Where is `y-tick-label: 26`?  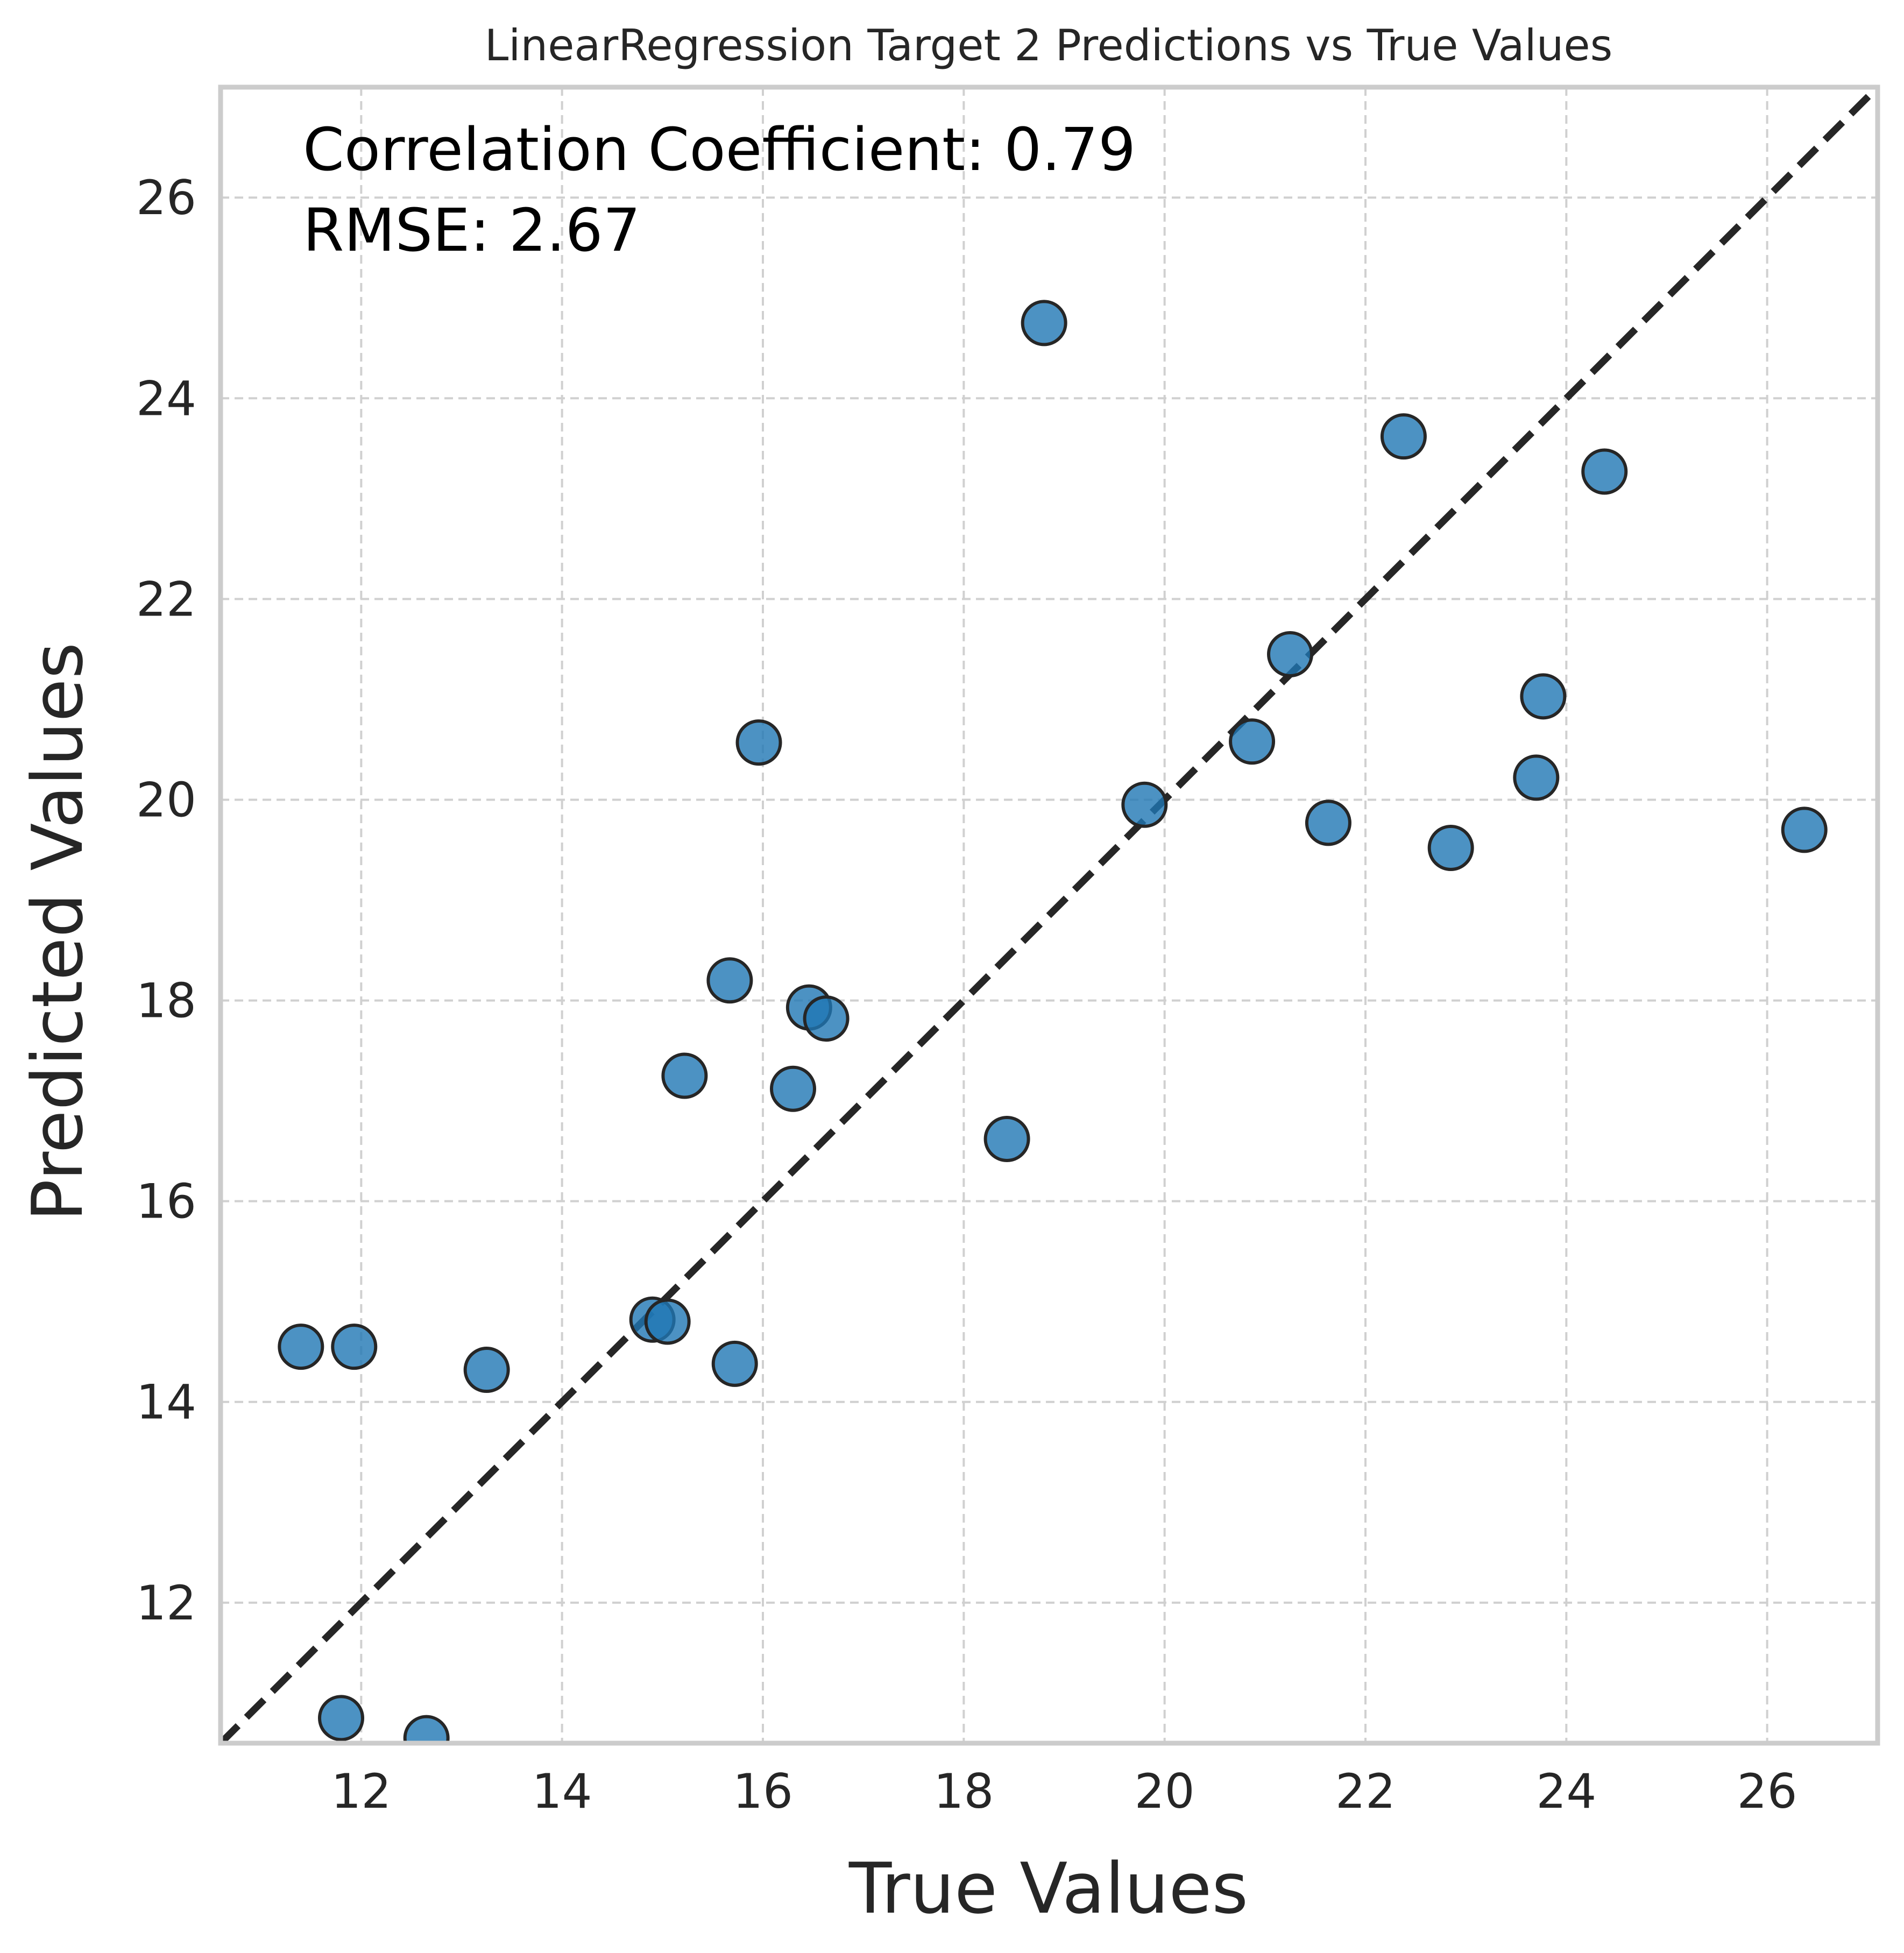 y-tick-label: 26 is located at coordinates (166, 197).